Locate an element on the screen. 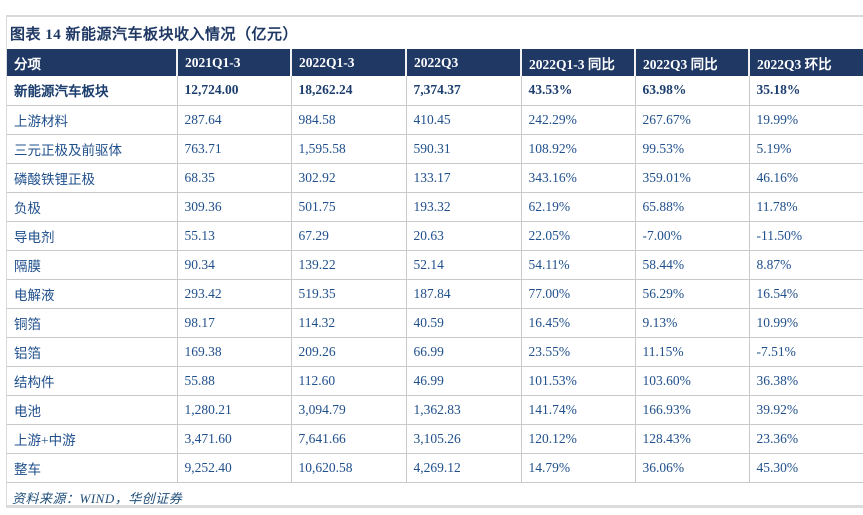  table-cell: 209.26 is located at coordinates (348, 352).